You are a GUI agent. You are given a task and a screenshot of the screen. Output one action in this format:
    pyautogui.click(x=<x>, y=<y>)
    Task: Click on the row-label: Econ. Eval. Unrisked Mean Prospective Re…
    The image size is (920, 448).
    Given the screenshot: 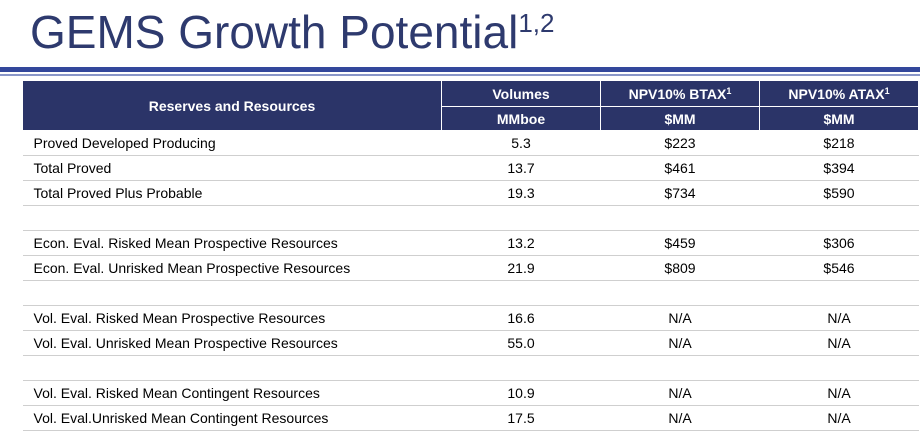 What is the action you would take?
    pyautogui.click(x=232, y=268)
    